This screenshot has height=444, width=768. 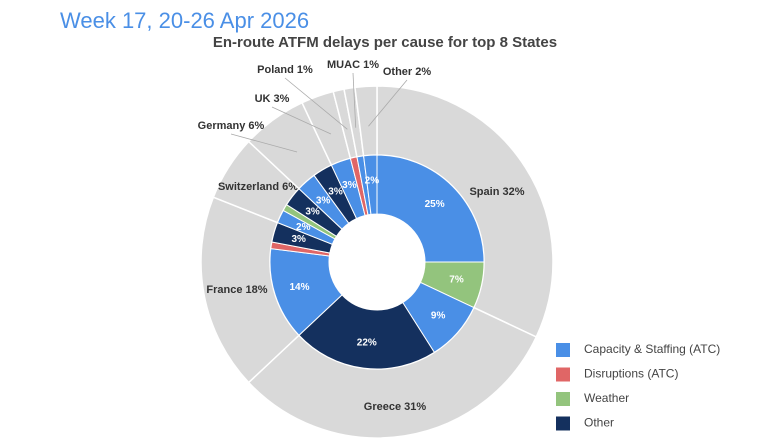 I want to click on outer-label: UK 3%, so click(x=272, y=99).